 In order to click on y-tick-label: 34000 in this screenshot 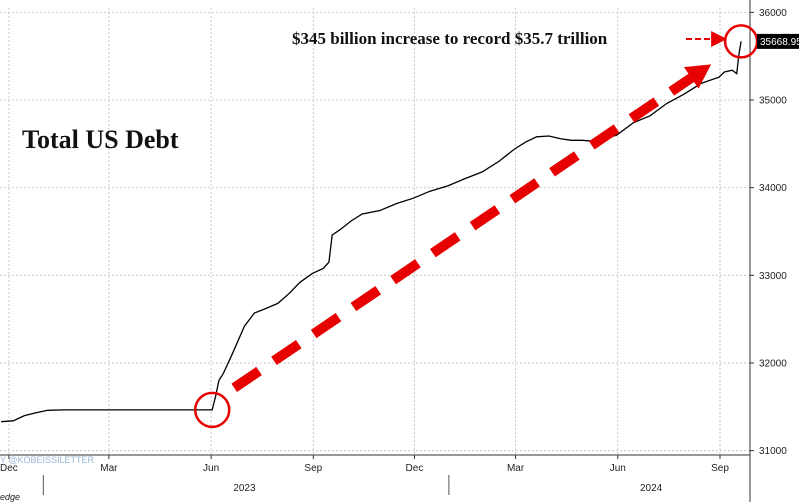, I will do `click(773, 188)`.